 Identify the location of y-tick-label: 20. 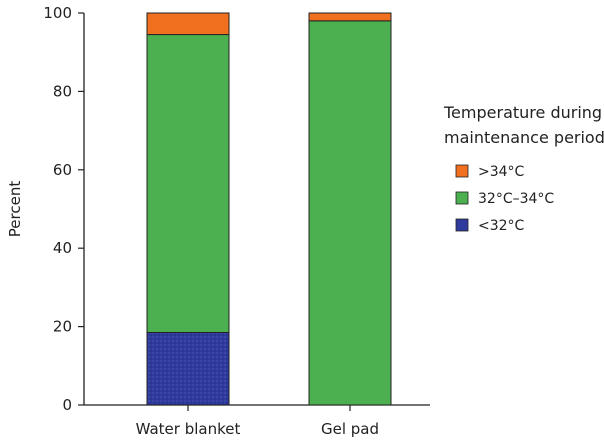
(62, 327).